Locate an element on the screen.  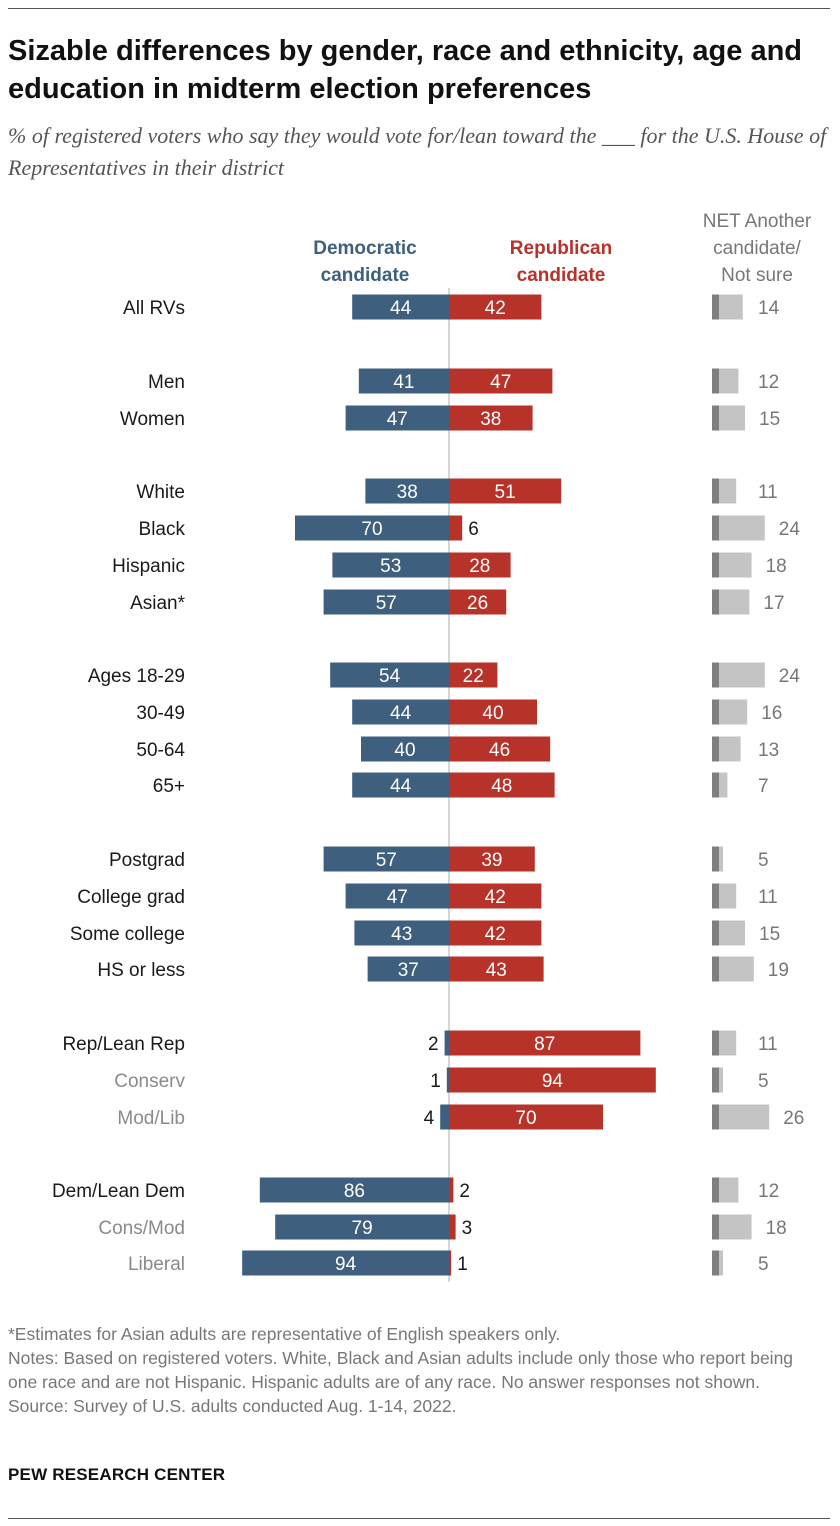
rep-value-label: 40 is located at coordinates (492, 713).